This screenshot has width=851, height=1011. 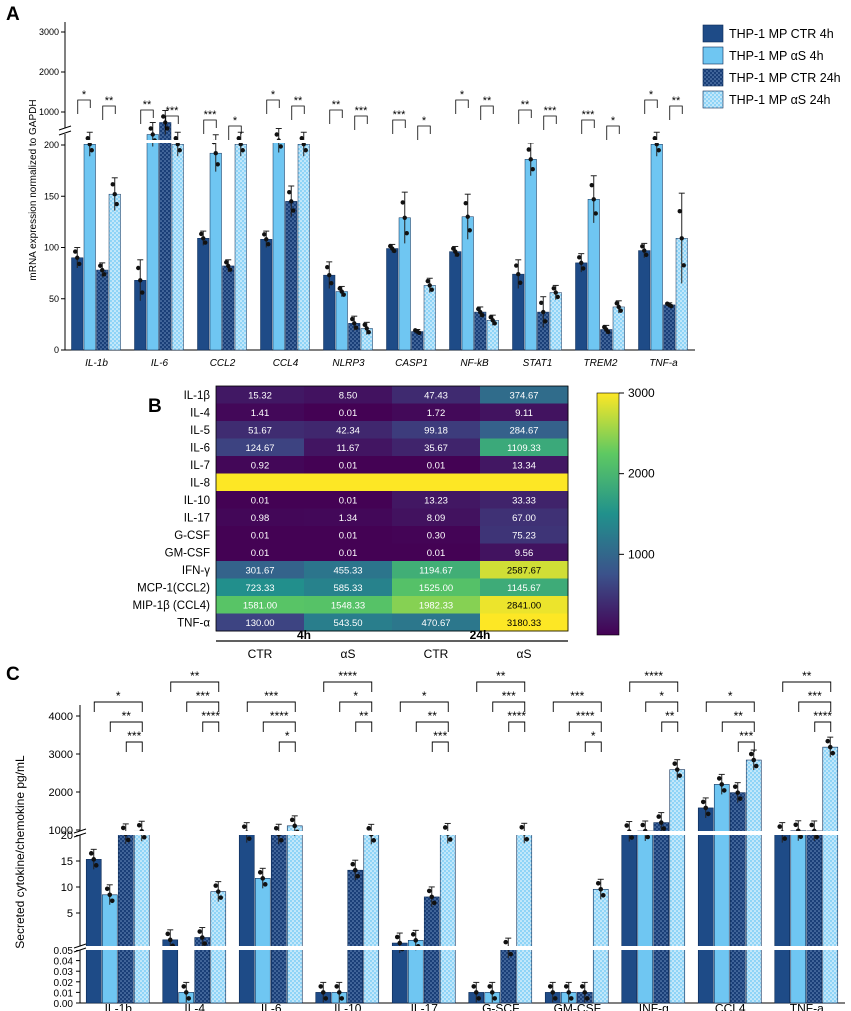 What do you see at coordinates (474, 363) in the screenshot?
I see `panel-a-category-label: NF-kB` at bounding box center [474, 363].